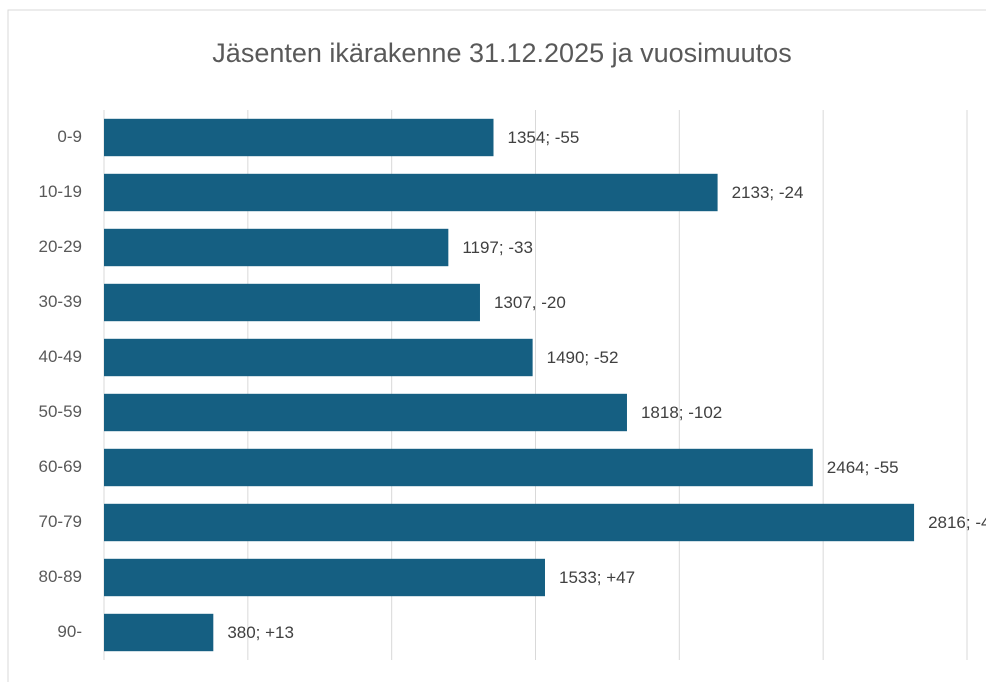 This screenshot has height=682, width=986. Describe the element at coordinates (863, 467) in the screenshot. I see `data-label: 2464; -55` at that location.